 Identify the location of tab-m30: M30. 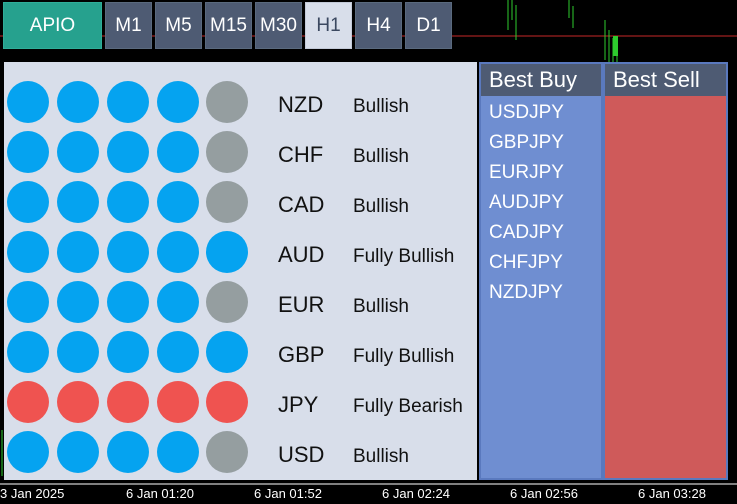
(278, 25).